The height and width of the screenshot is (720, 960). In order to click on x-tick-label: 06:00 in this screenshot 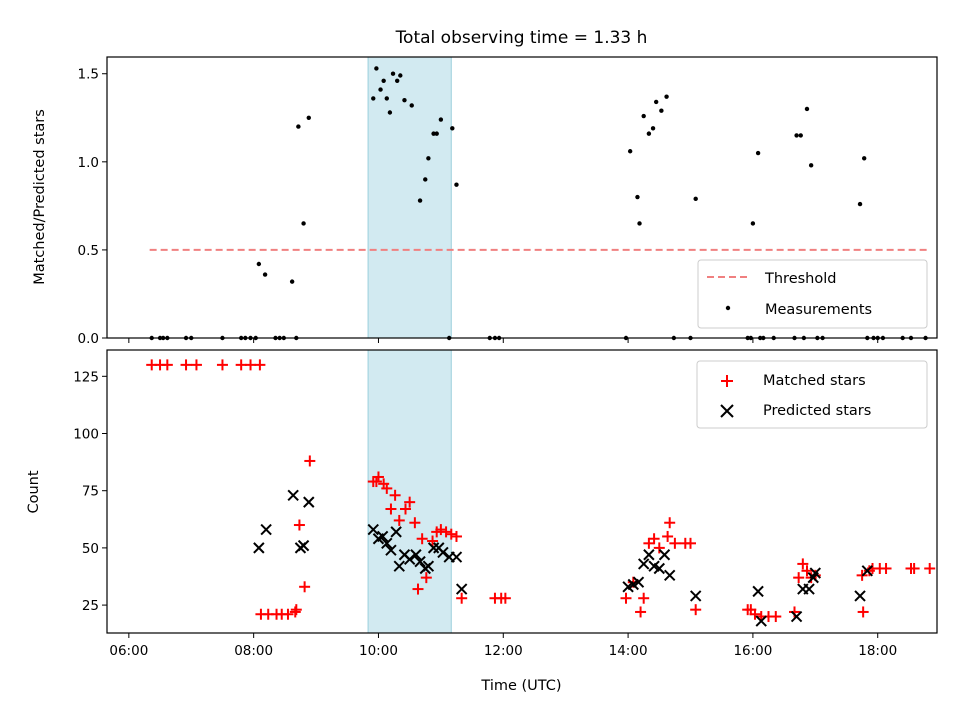, I will do `click(128, 651)`.